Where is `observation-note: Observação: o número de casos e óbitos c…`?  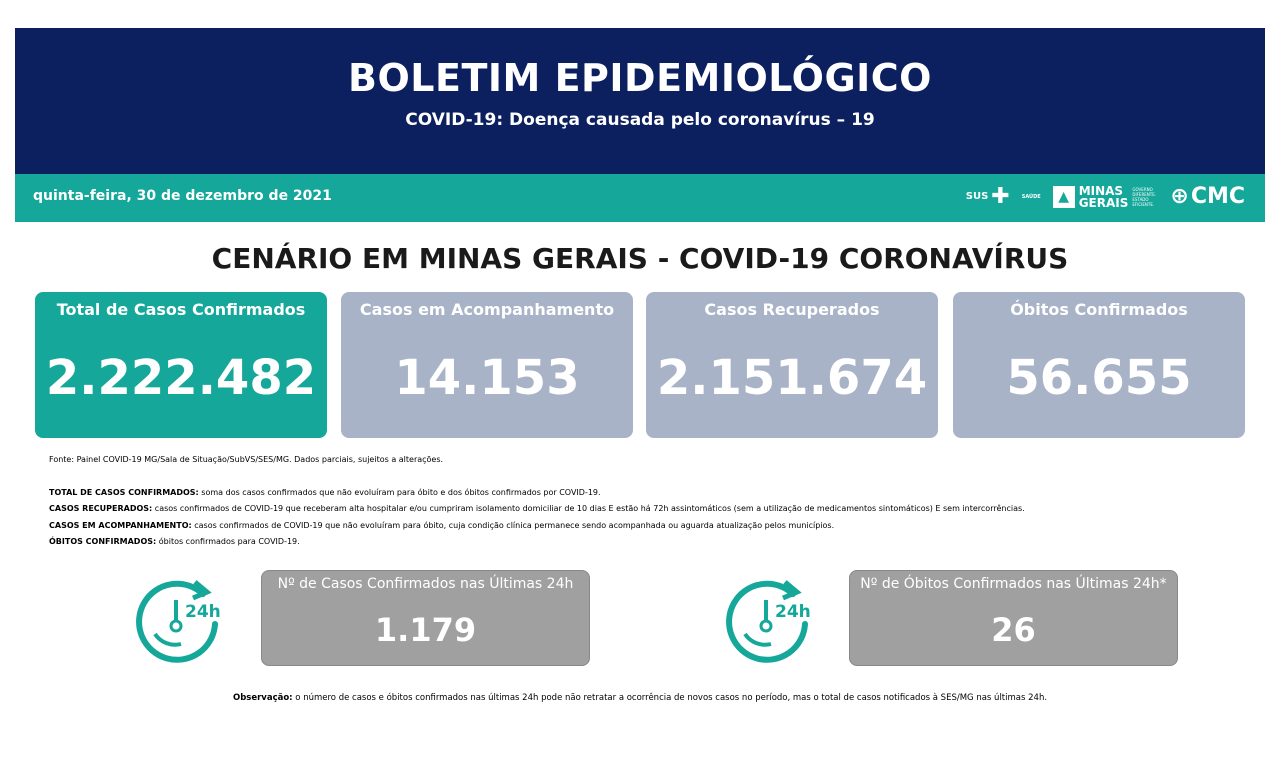
observation-note: Observação: o número de casos e óbitos c… is located at coordinates (640, 698).